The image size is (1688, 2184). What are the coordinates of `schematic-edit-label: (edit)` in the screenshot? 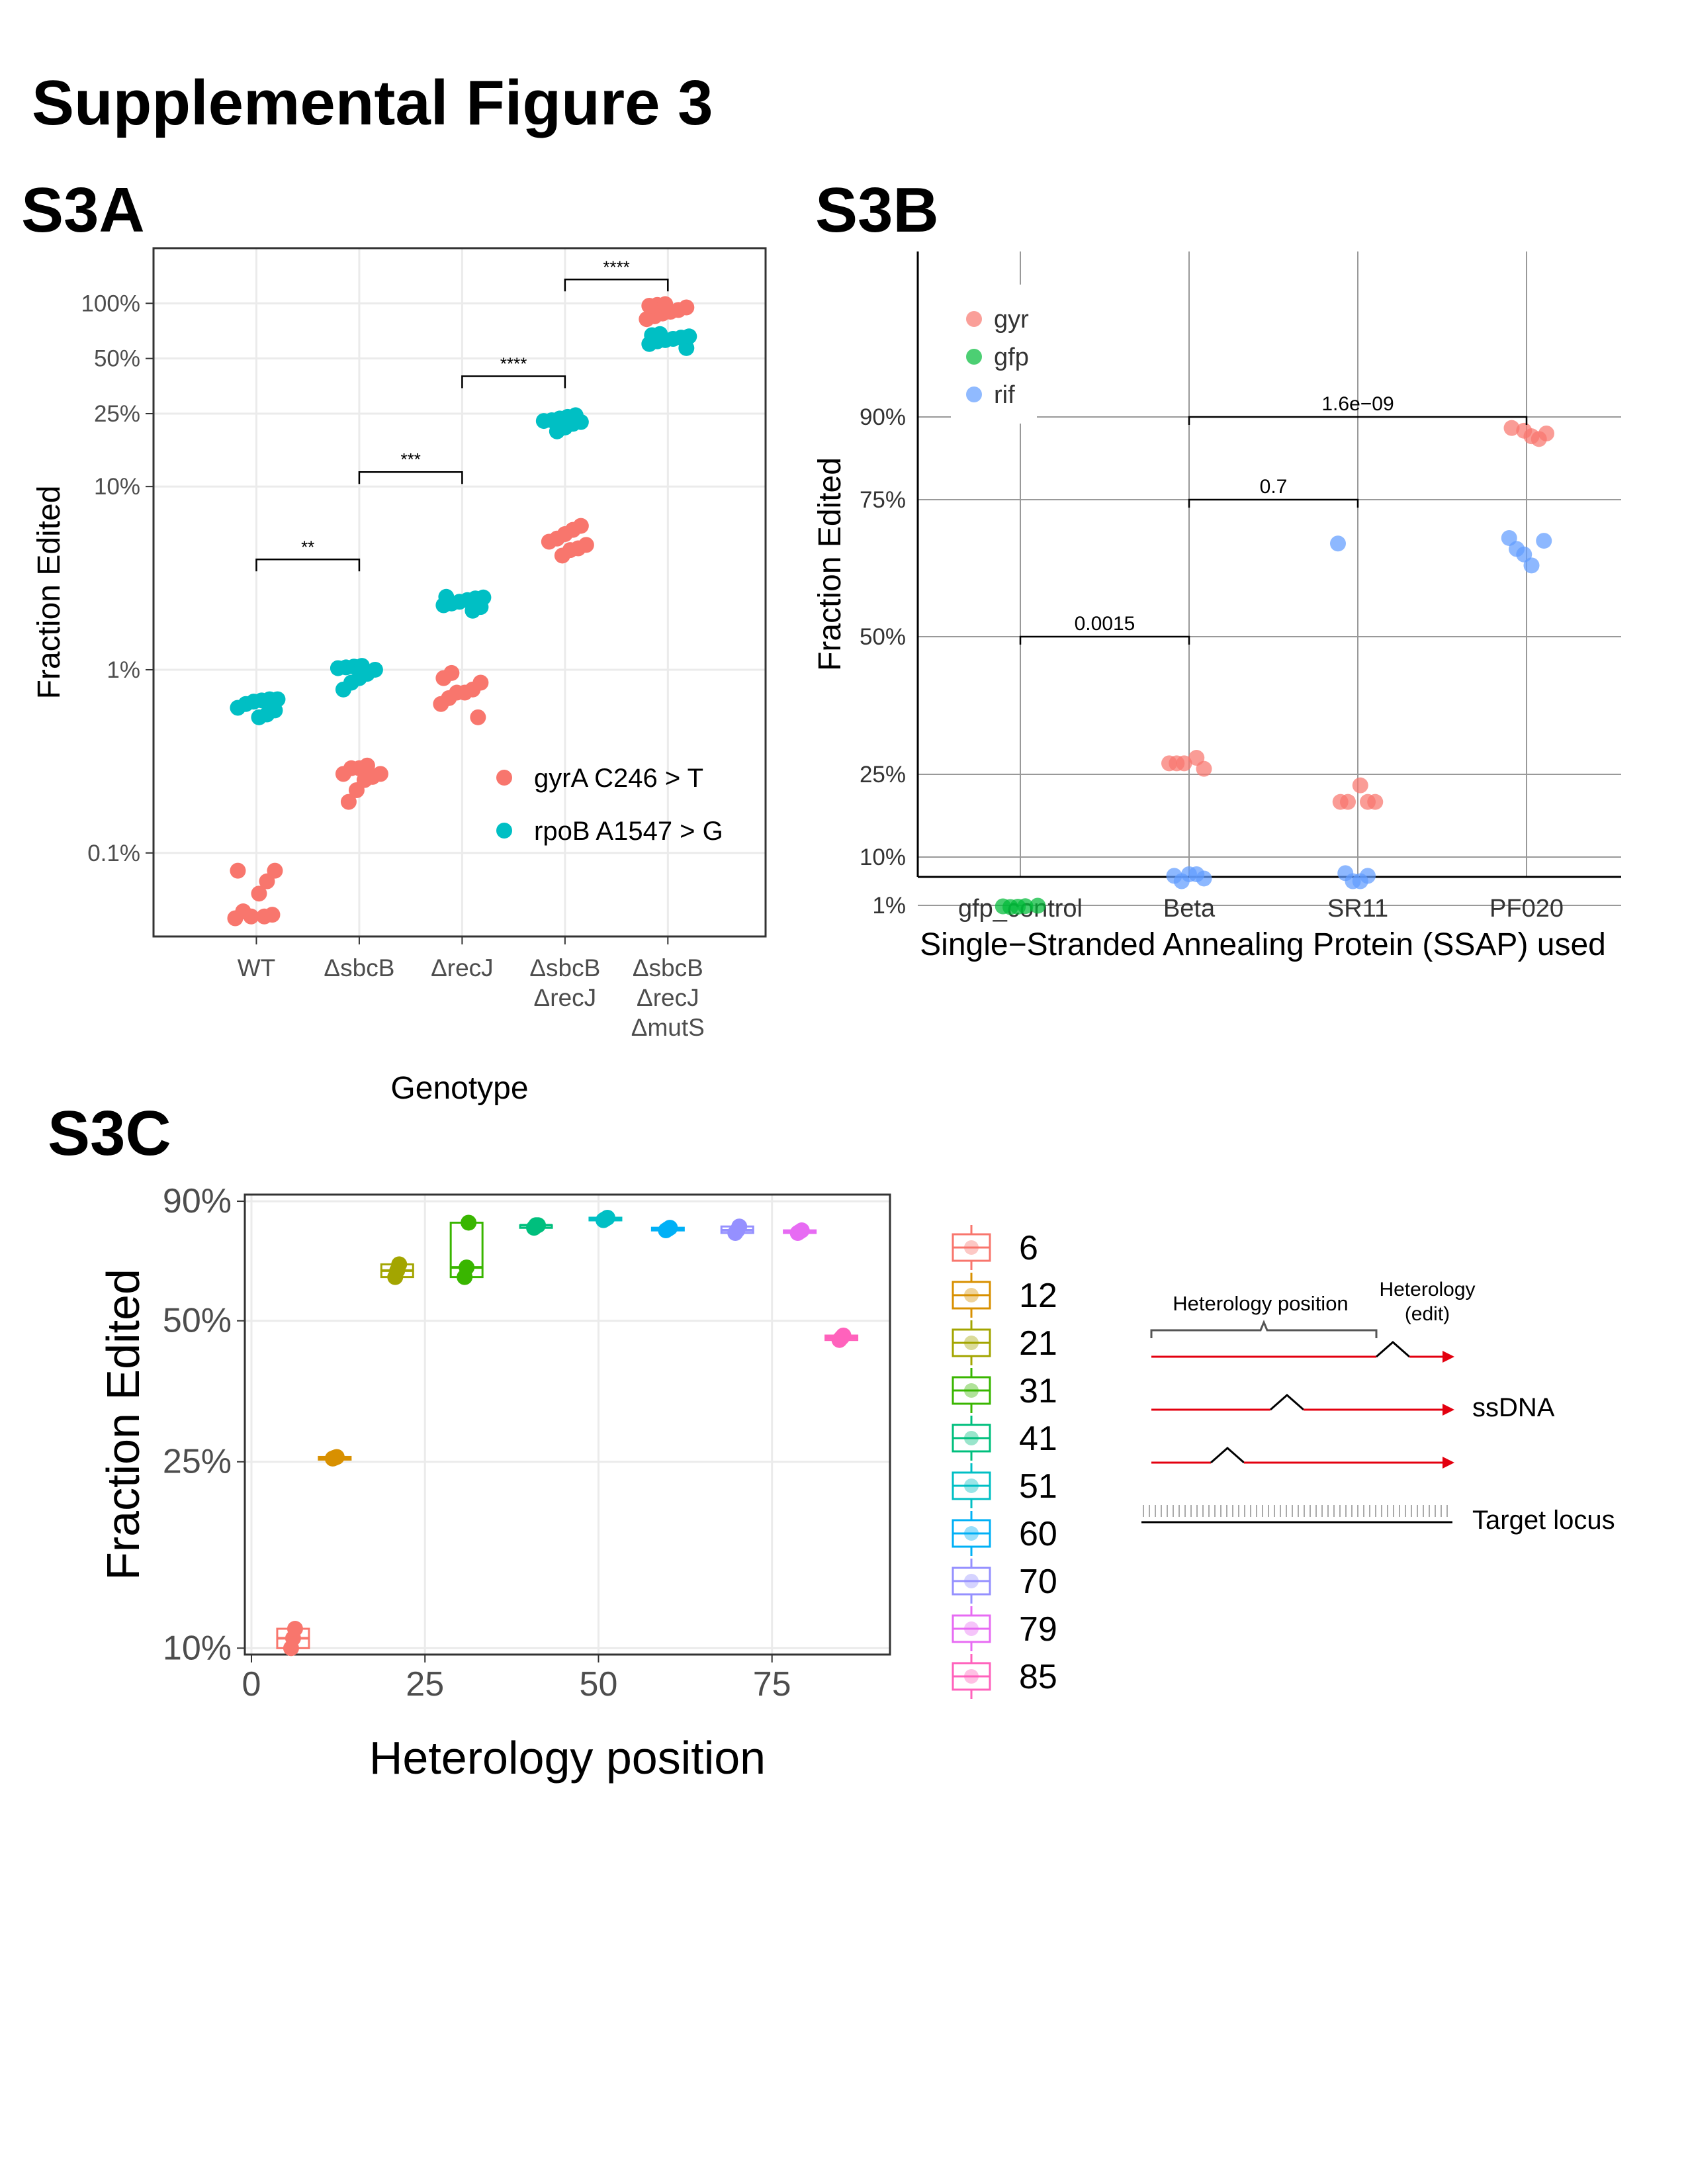 It's located at (1427, 1314).